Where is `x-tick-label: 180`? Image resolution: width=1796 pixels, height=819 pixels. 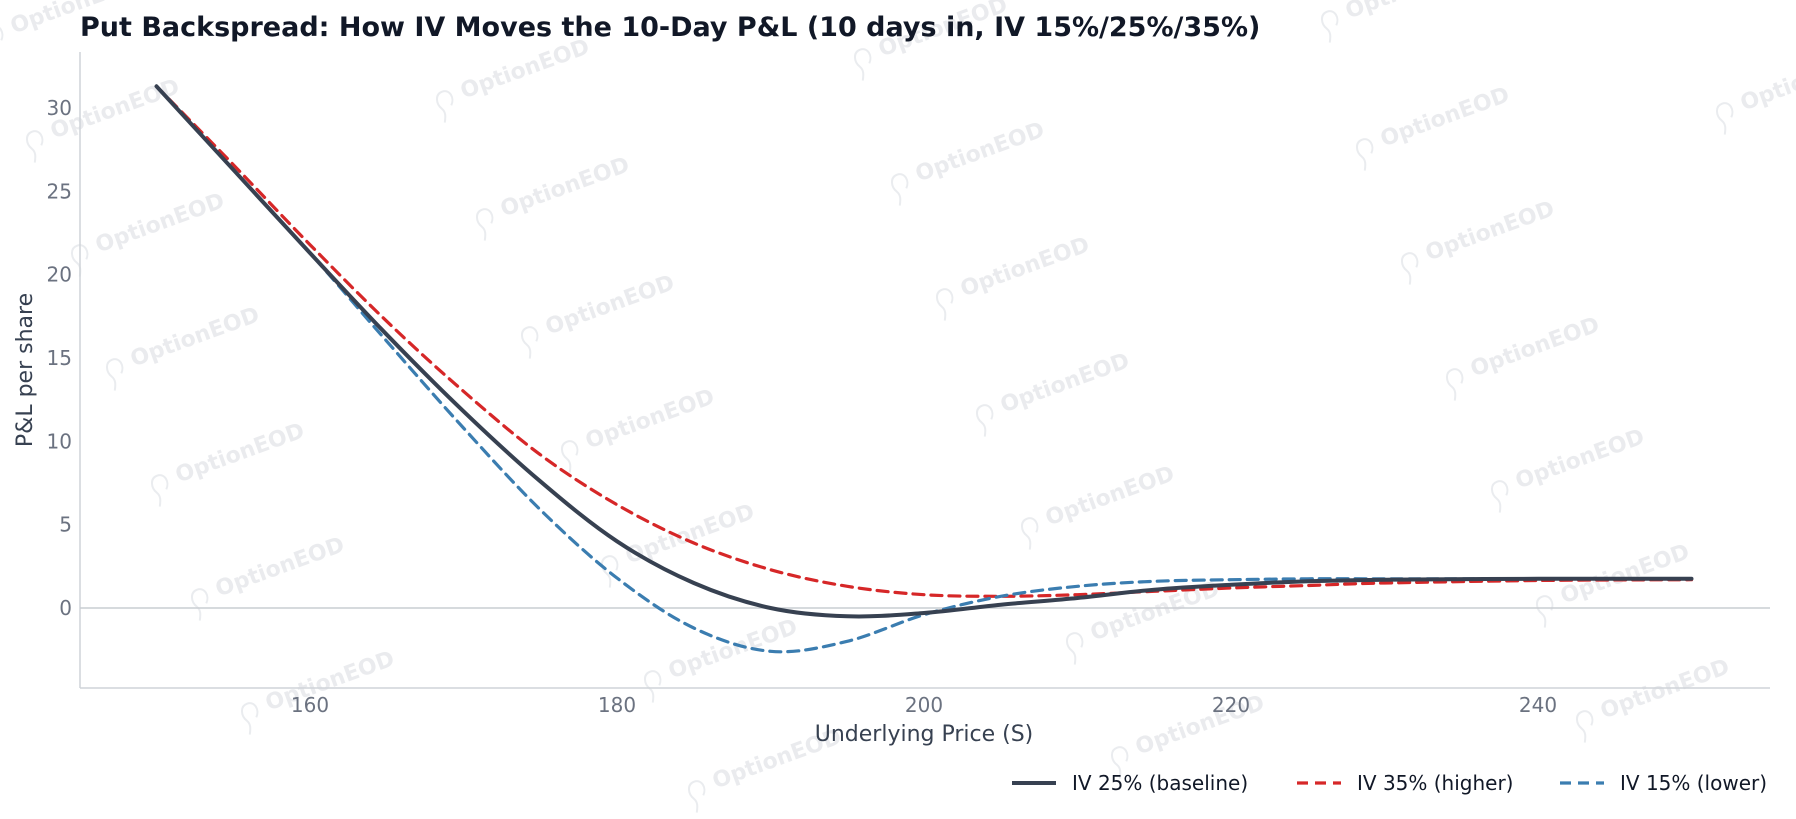
x-tick-label: 180 is located at coordinates (617, 705).